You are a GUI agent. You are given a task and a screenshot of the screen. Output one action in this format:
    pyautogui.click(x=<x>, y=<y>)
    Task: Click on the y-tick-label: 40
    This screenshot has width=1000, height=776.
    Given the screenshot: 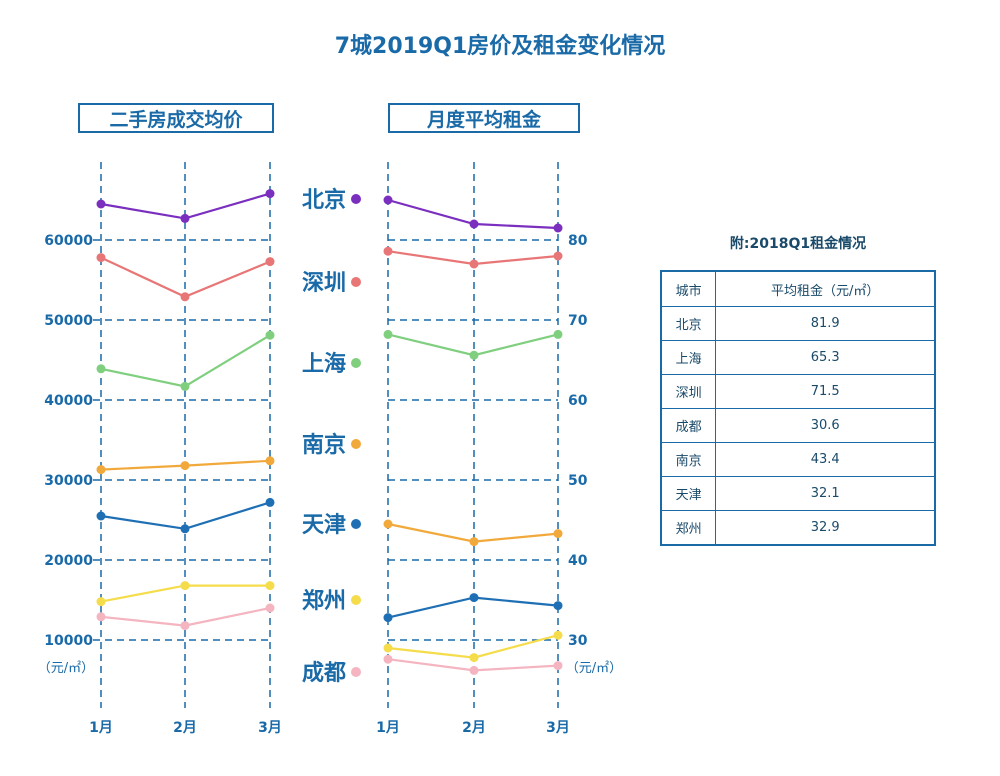 What is the action you would take?
    pyautogui.click(x=578, y=561)
    